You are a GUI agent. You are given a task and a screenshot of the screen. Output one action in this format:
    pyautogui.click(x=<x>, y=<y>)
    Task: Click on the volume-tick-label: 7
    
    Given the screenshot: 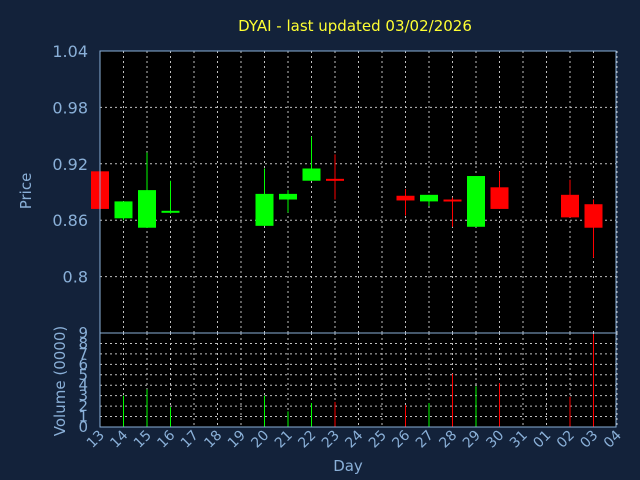 What is the action you would take?
    pyautogui.click(x=83, y=354)
    